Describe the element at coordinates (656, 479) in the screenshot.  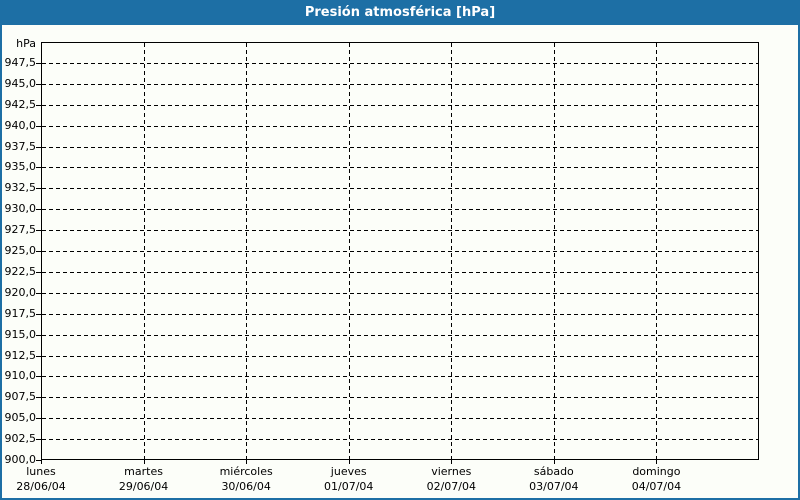
I see `x-category-label: domingo 04/07/04` at that location.